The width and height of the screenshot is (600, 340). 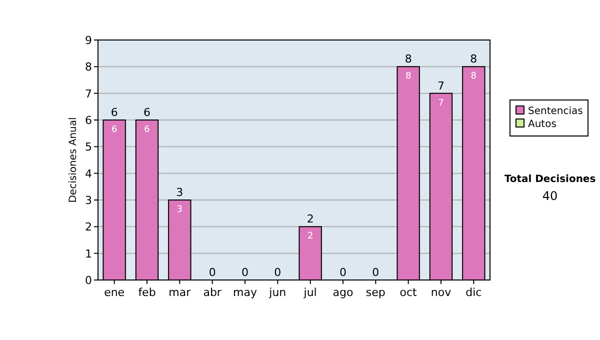 What do you see at coordinates (88, 93) in the screenshot?
I see `y-tick-label: 7` at bounding box center [88, 93].